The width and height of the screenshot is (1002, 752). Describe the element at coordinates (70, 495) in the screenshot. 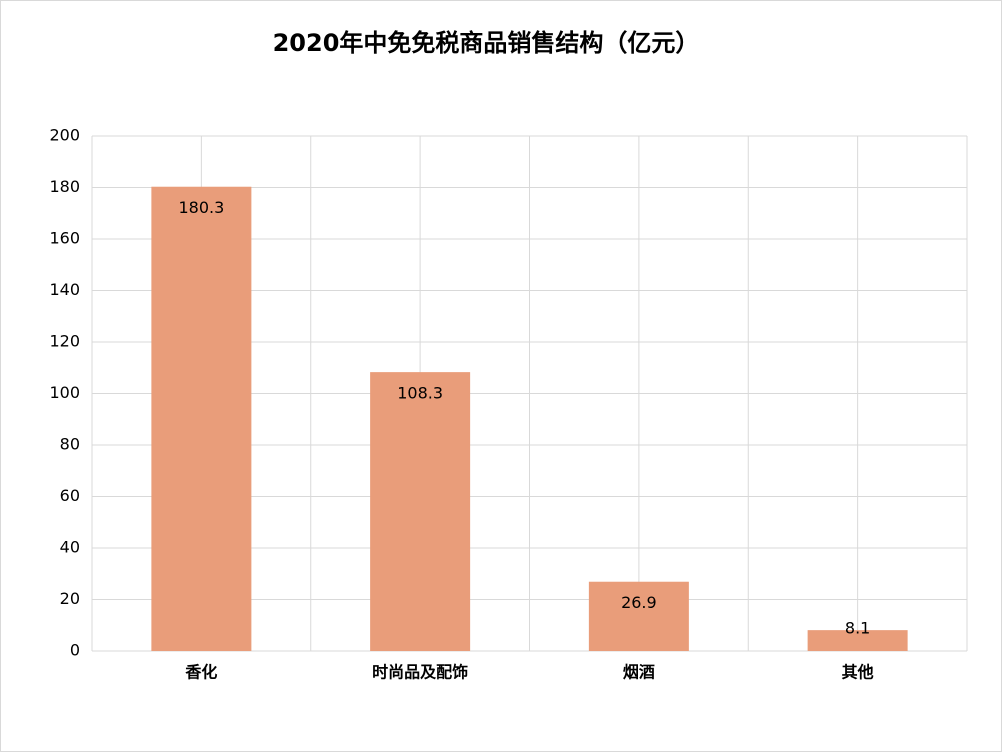

I see `y-tick-label: 60` at that location.